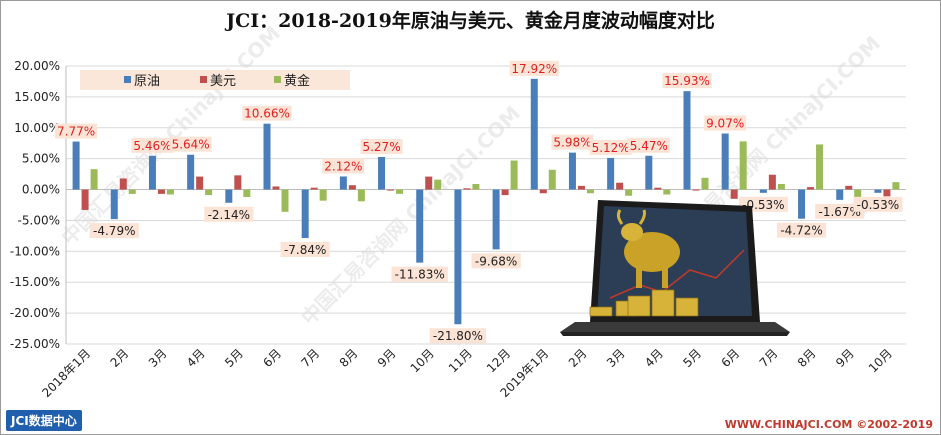 The width and height of the screenshot is (941, 435). What do you see at coordinates (37, 97) in the screenshot?
I see `y-tick-label: 15.00%` at bounding box center [37, 97].